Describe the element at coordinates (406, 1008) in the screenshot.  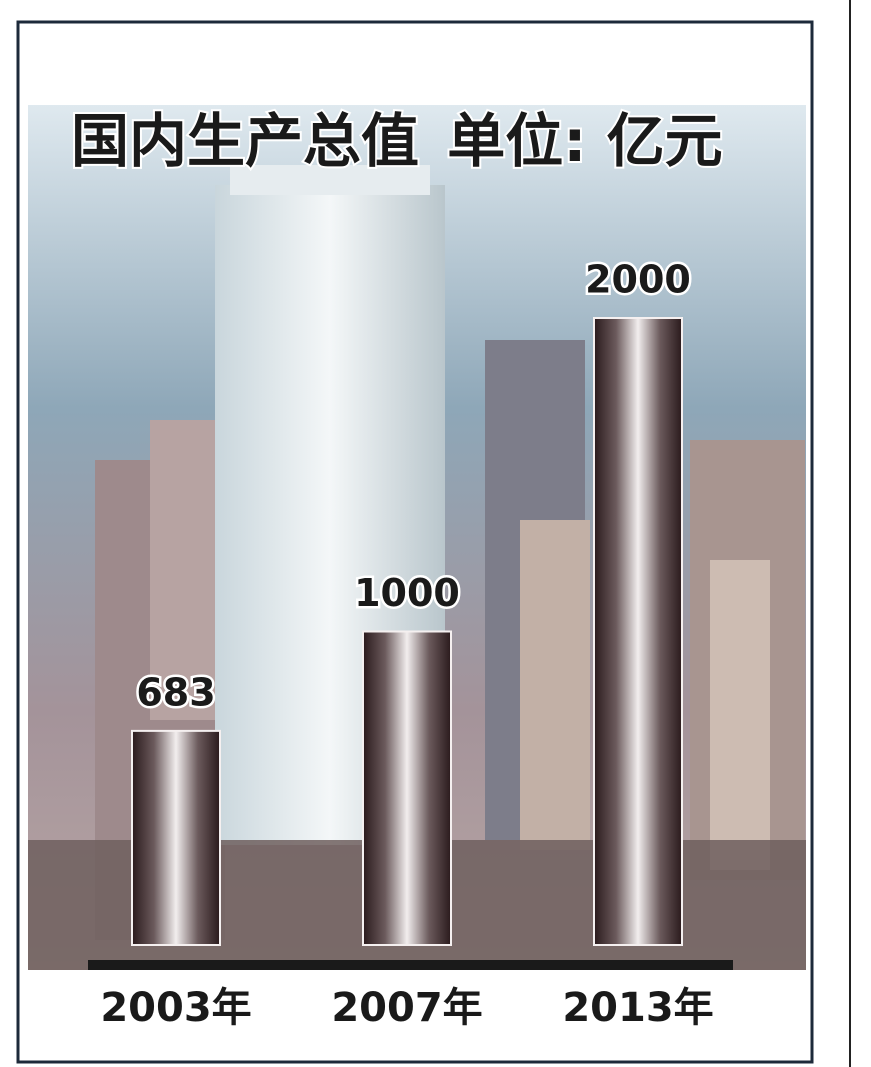
I see `x-tick-label: 2007年` at that location.